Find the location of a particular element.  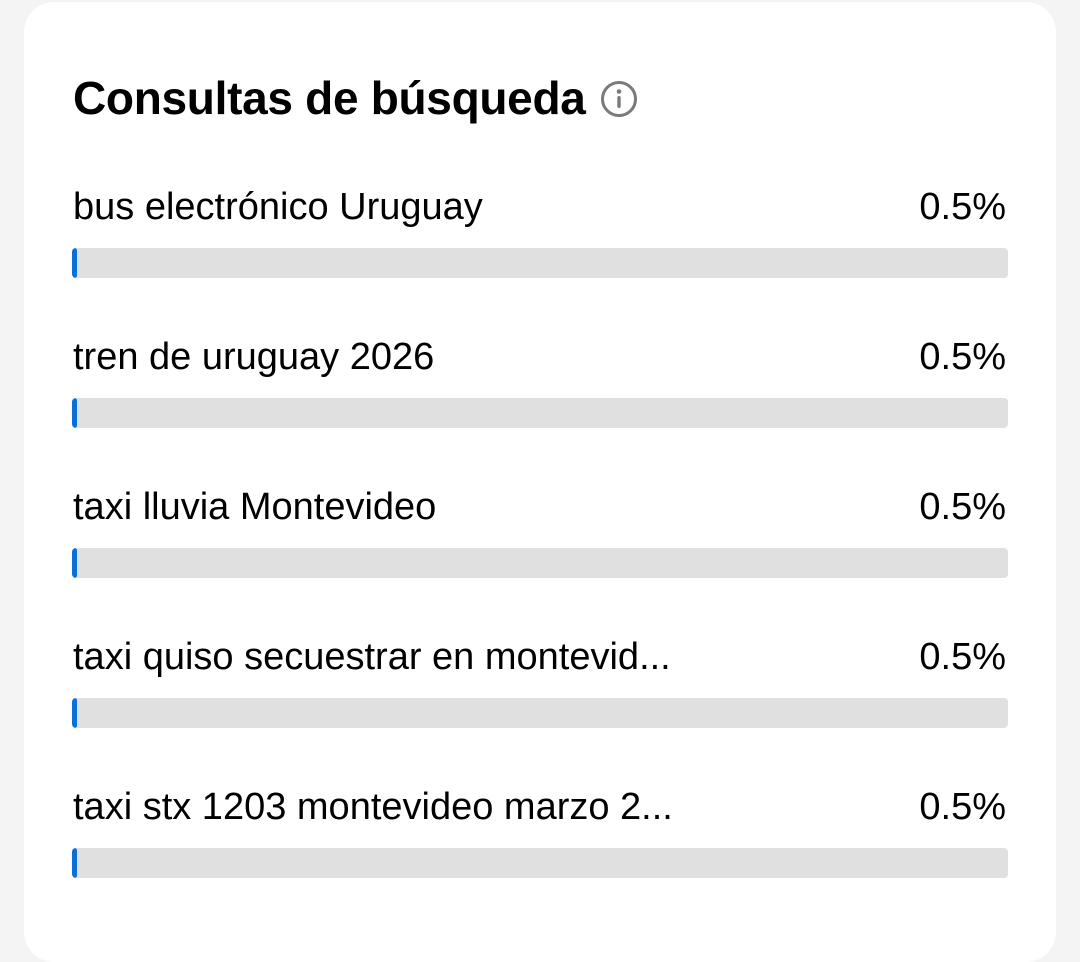

query-row: taxi lluvia Montevideo 0.5% is located at coordinates (540, 547).